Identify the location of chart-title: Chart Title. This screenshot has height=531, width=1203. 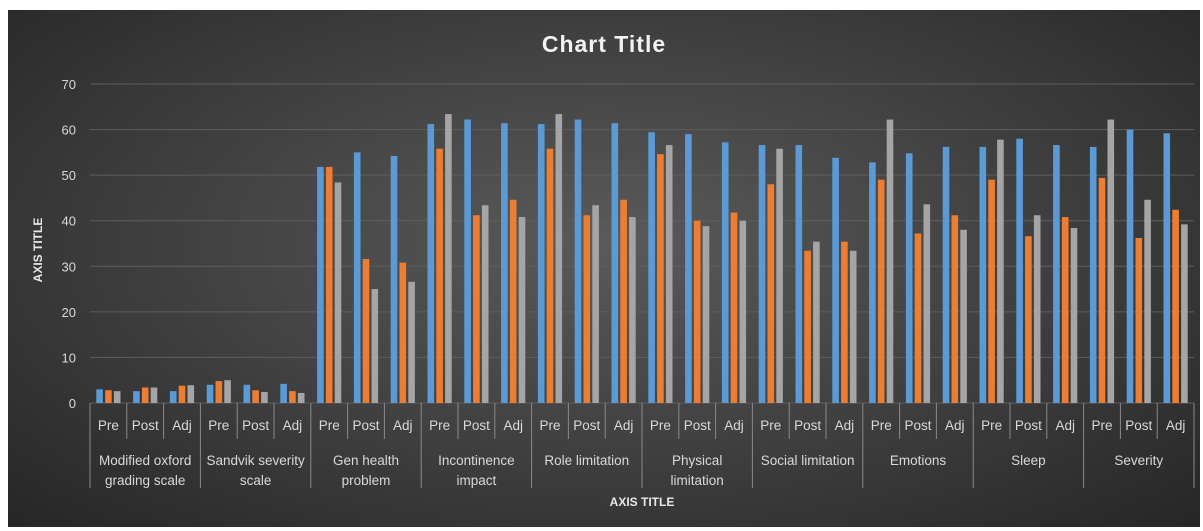
(604, 44).